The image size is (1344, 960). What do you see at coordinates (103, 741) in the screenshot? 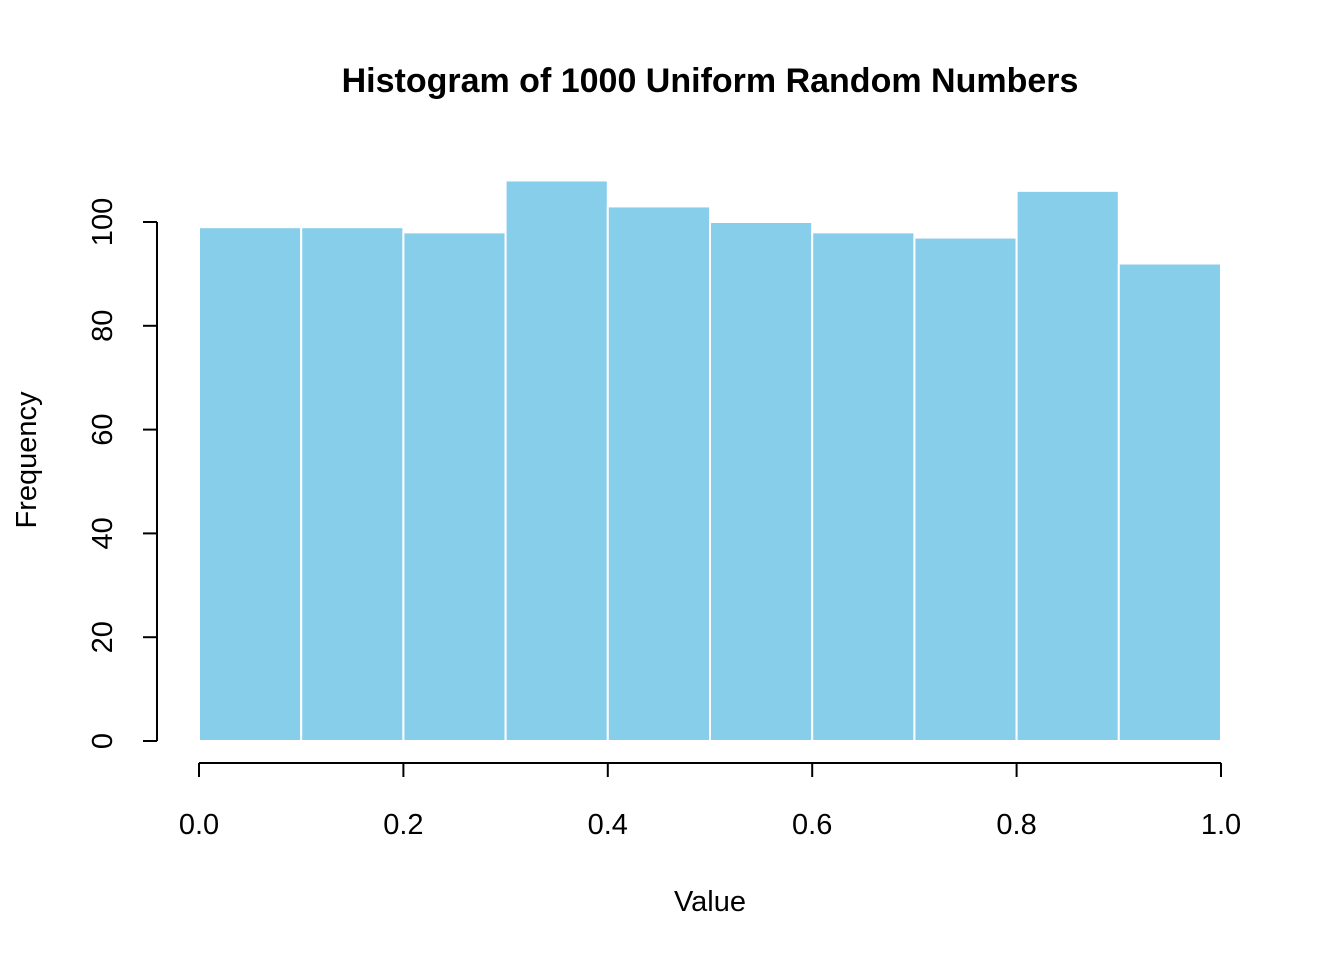
I see `y-tick-label: 0` at bounding box center [103, 741].